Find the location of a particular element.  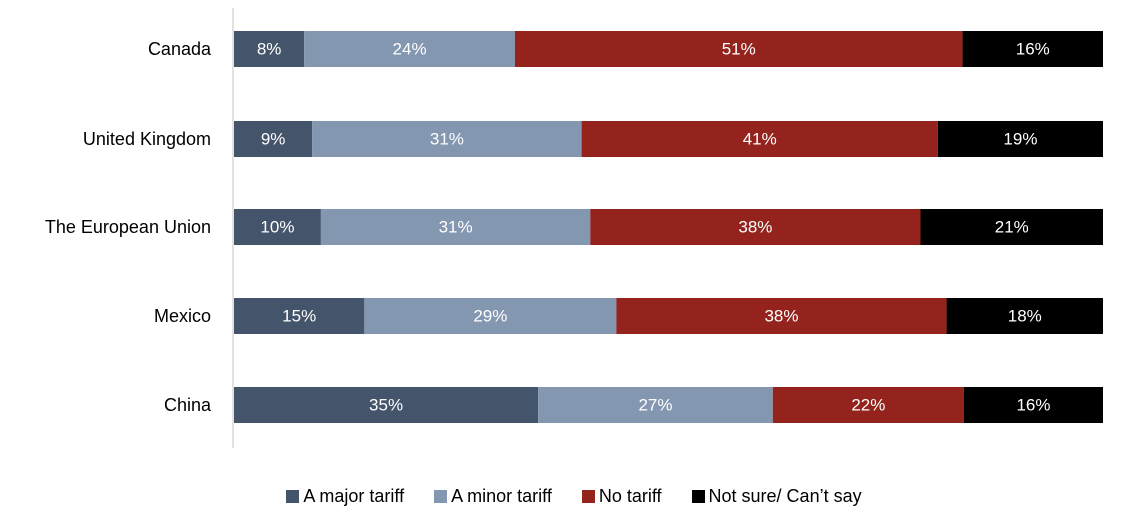

legend-item: Not sure/ Can’t say is located at coordinates (776, 496).